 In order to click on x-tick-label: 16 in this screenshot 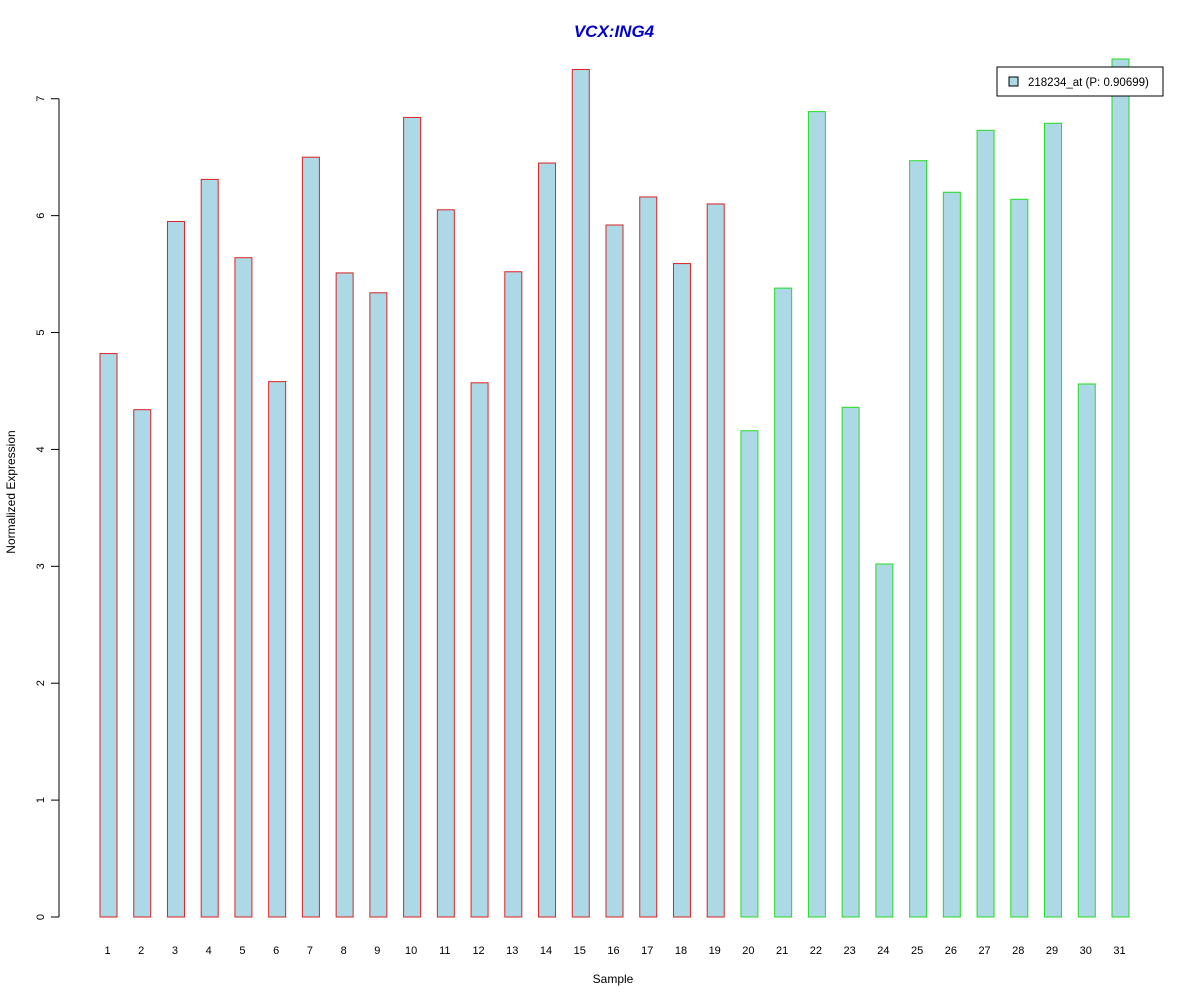, I will do `click(613, 951)`.